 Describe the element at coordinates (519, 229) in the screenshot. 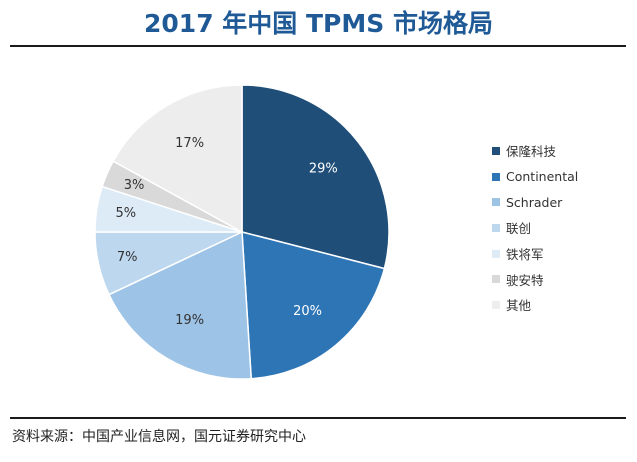

I see `legend-label: 联创` at that location.